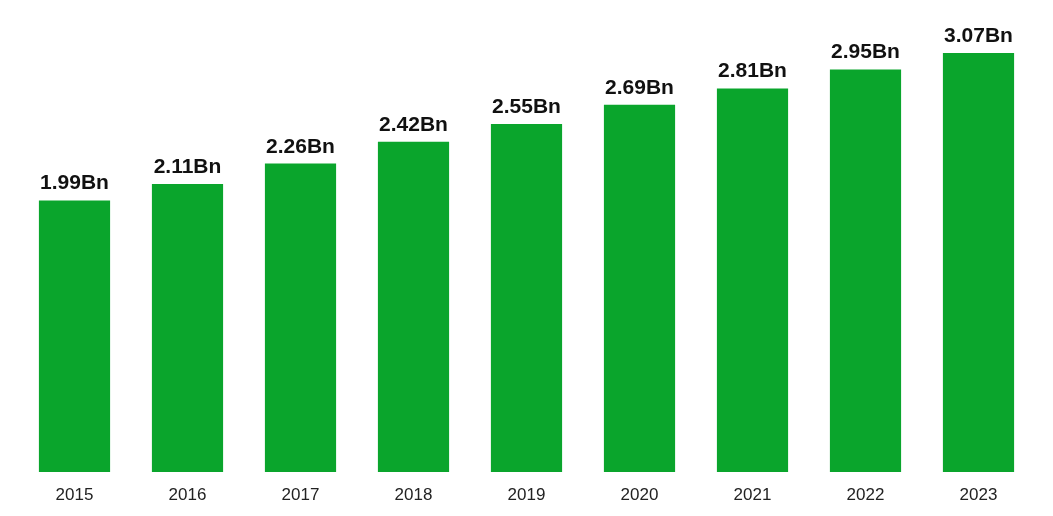  What do you see at coordinates (865, 51) in the screenshot?
I see `data-label: 2.95Bn` at bounding box center [865, 51].